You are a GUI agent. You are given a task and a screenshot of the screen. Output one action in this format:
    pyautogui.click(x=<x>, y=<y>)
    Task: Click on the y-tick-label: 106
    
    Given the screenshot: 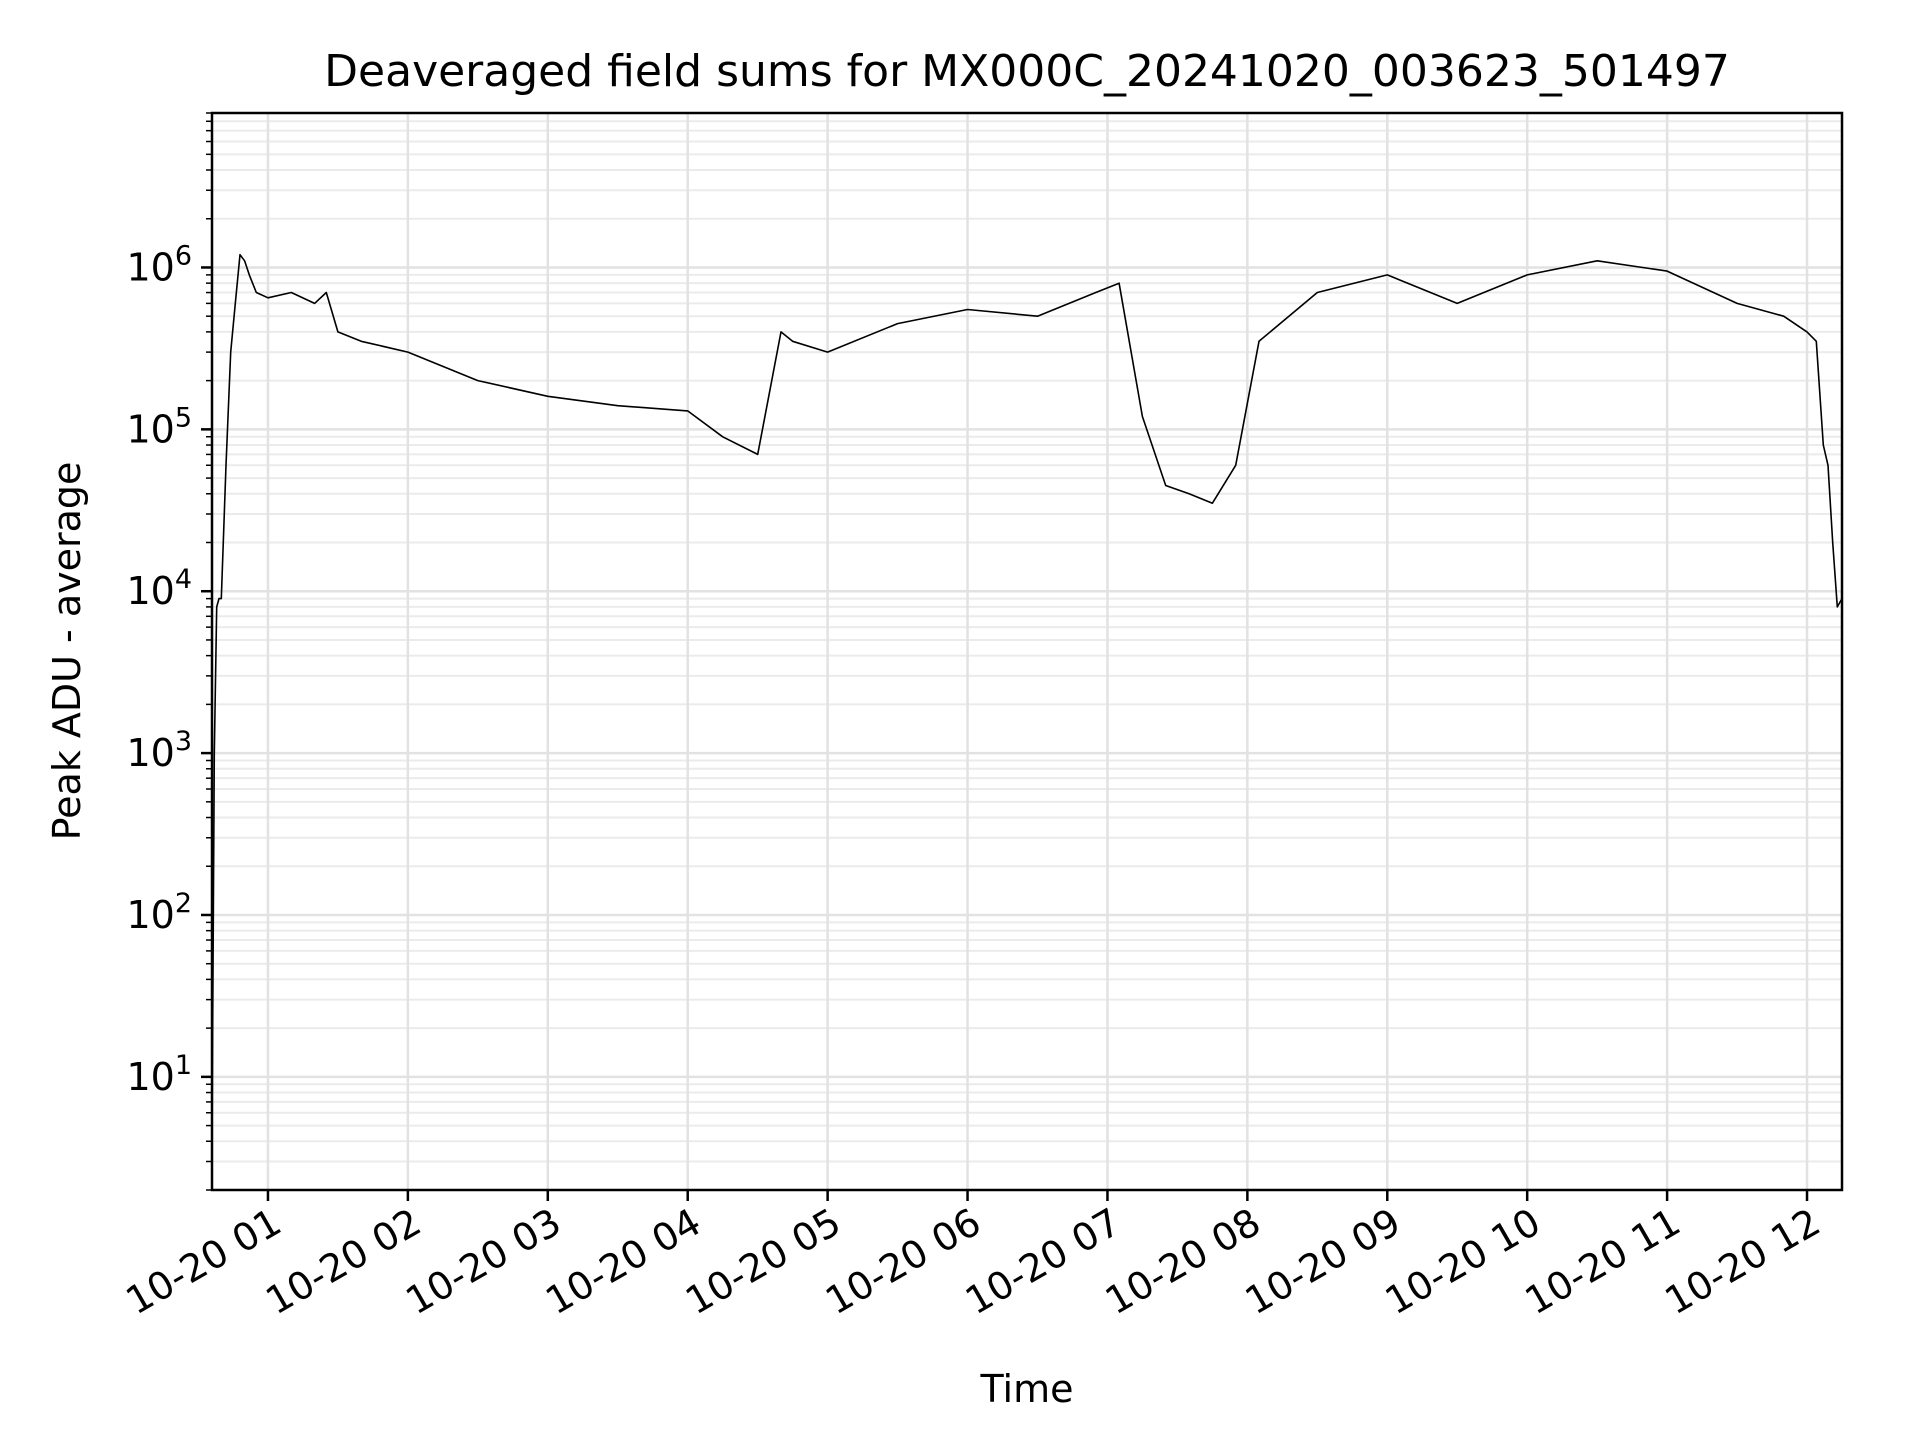 What is the action you would take?
    pyautogui.click(x=159, y=264)
    